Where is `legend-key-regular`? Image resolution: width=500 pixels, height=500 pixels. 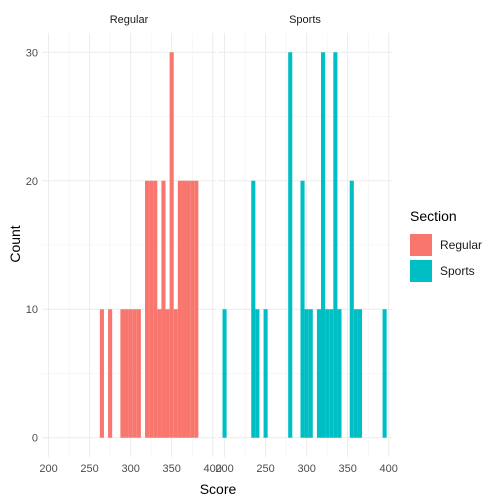
legend-key-regular is located at coordinates (421, 245).